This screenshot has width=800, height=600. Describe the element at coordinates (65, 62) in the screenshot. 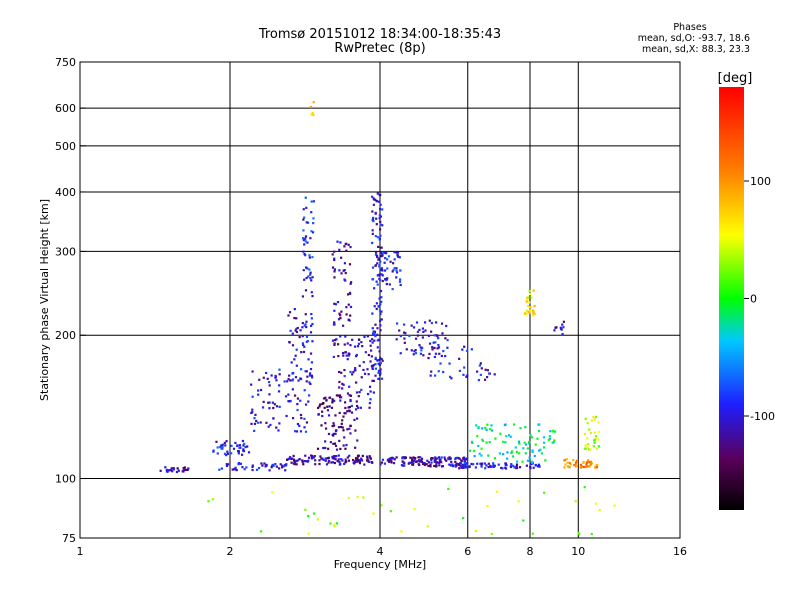

I see `y-tick-label: 750` at that location.